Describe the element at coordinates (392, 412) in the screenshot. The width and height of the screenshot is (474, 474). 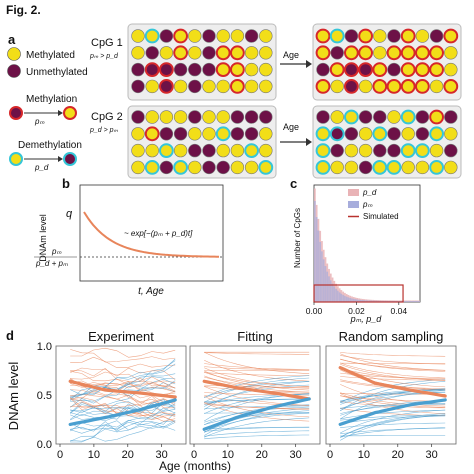
I see `mean-trace-low` at that location.